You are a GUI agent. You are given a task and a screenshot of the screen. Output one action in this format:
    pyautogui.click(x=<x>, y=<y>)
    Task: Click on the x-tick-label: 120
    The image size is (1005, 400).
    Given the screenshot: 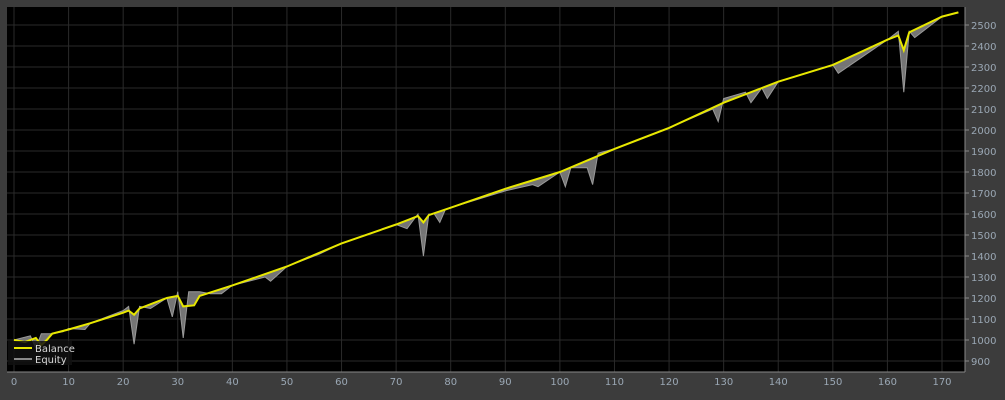 What is the action you would take?
    pyautogui.click(x=669, y=382)
    